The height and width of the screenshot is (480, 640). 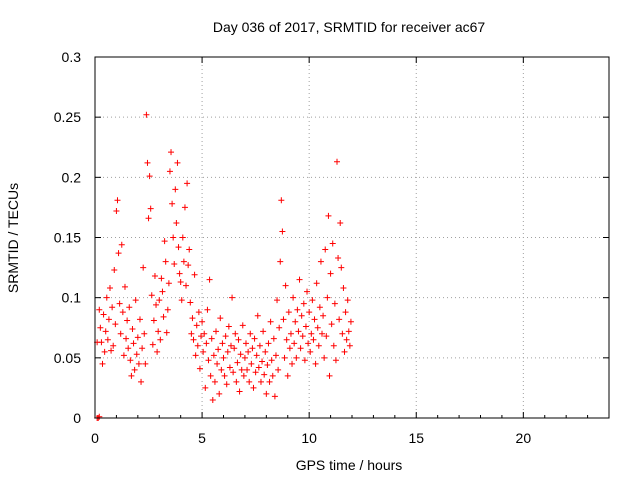 I want to click on y-tick-label: 0.15, so click(x=67, y=238).